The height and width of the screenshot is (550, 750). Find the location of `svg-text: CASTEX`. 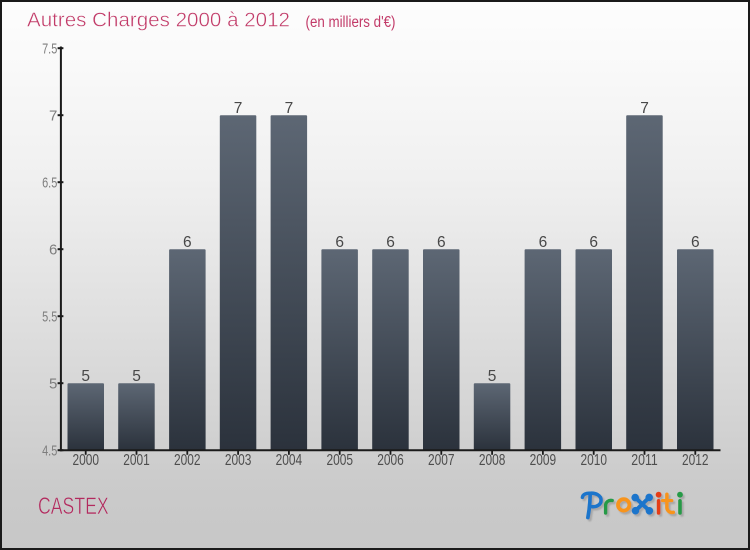

svg-text: CASTEX is located at coordinates (73, 506).